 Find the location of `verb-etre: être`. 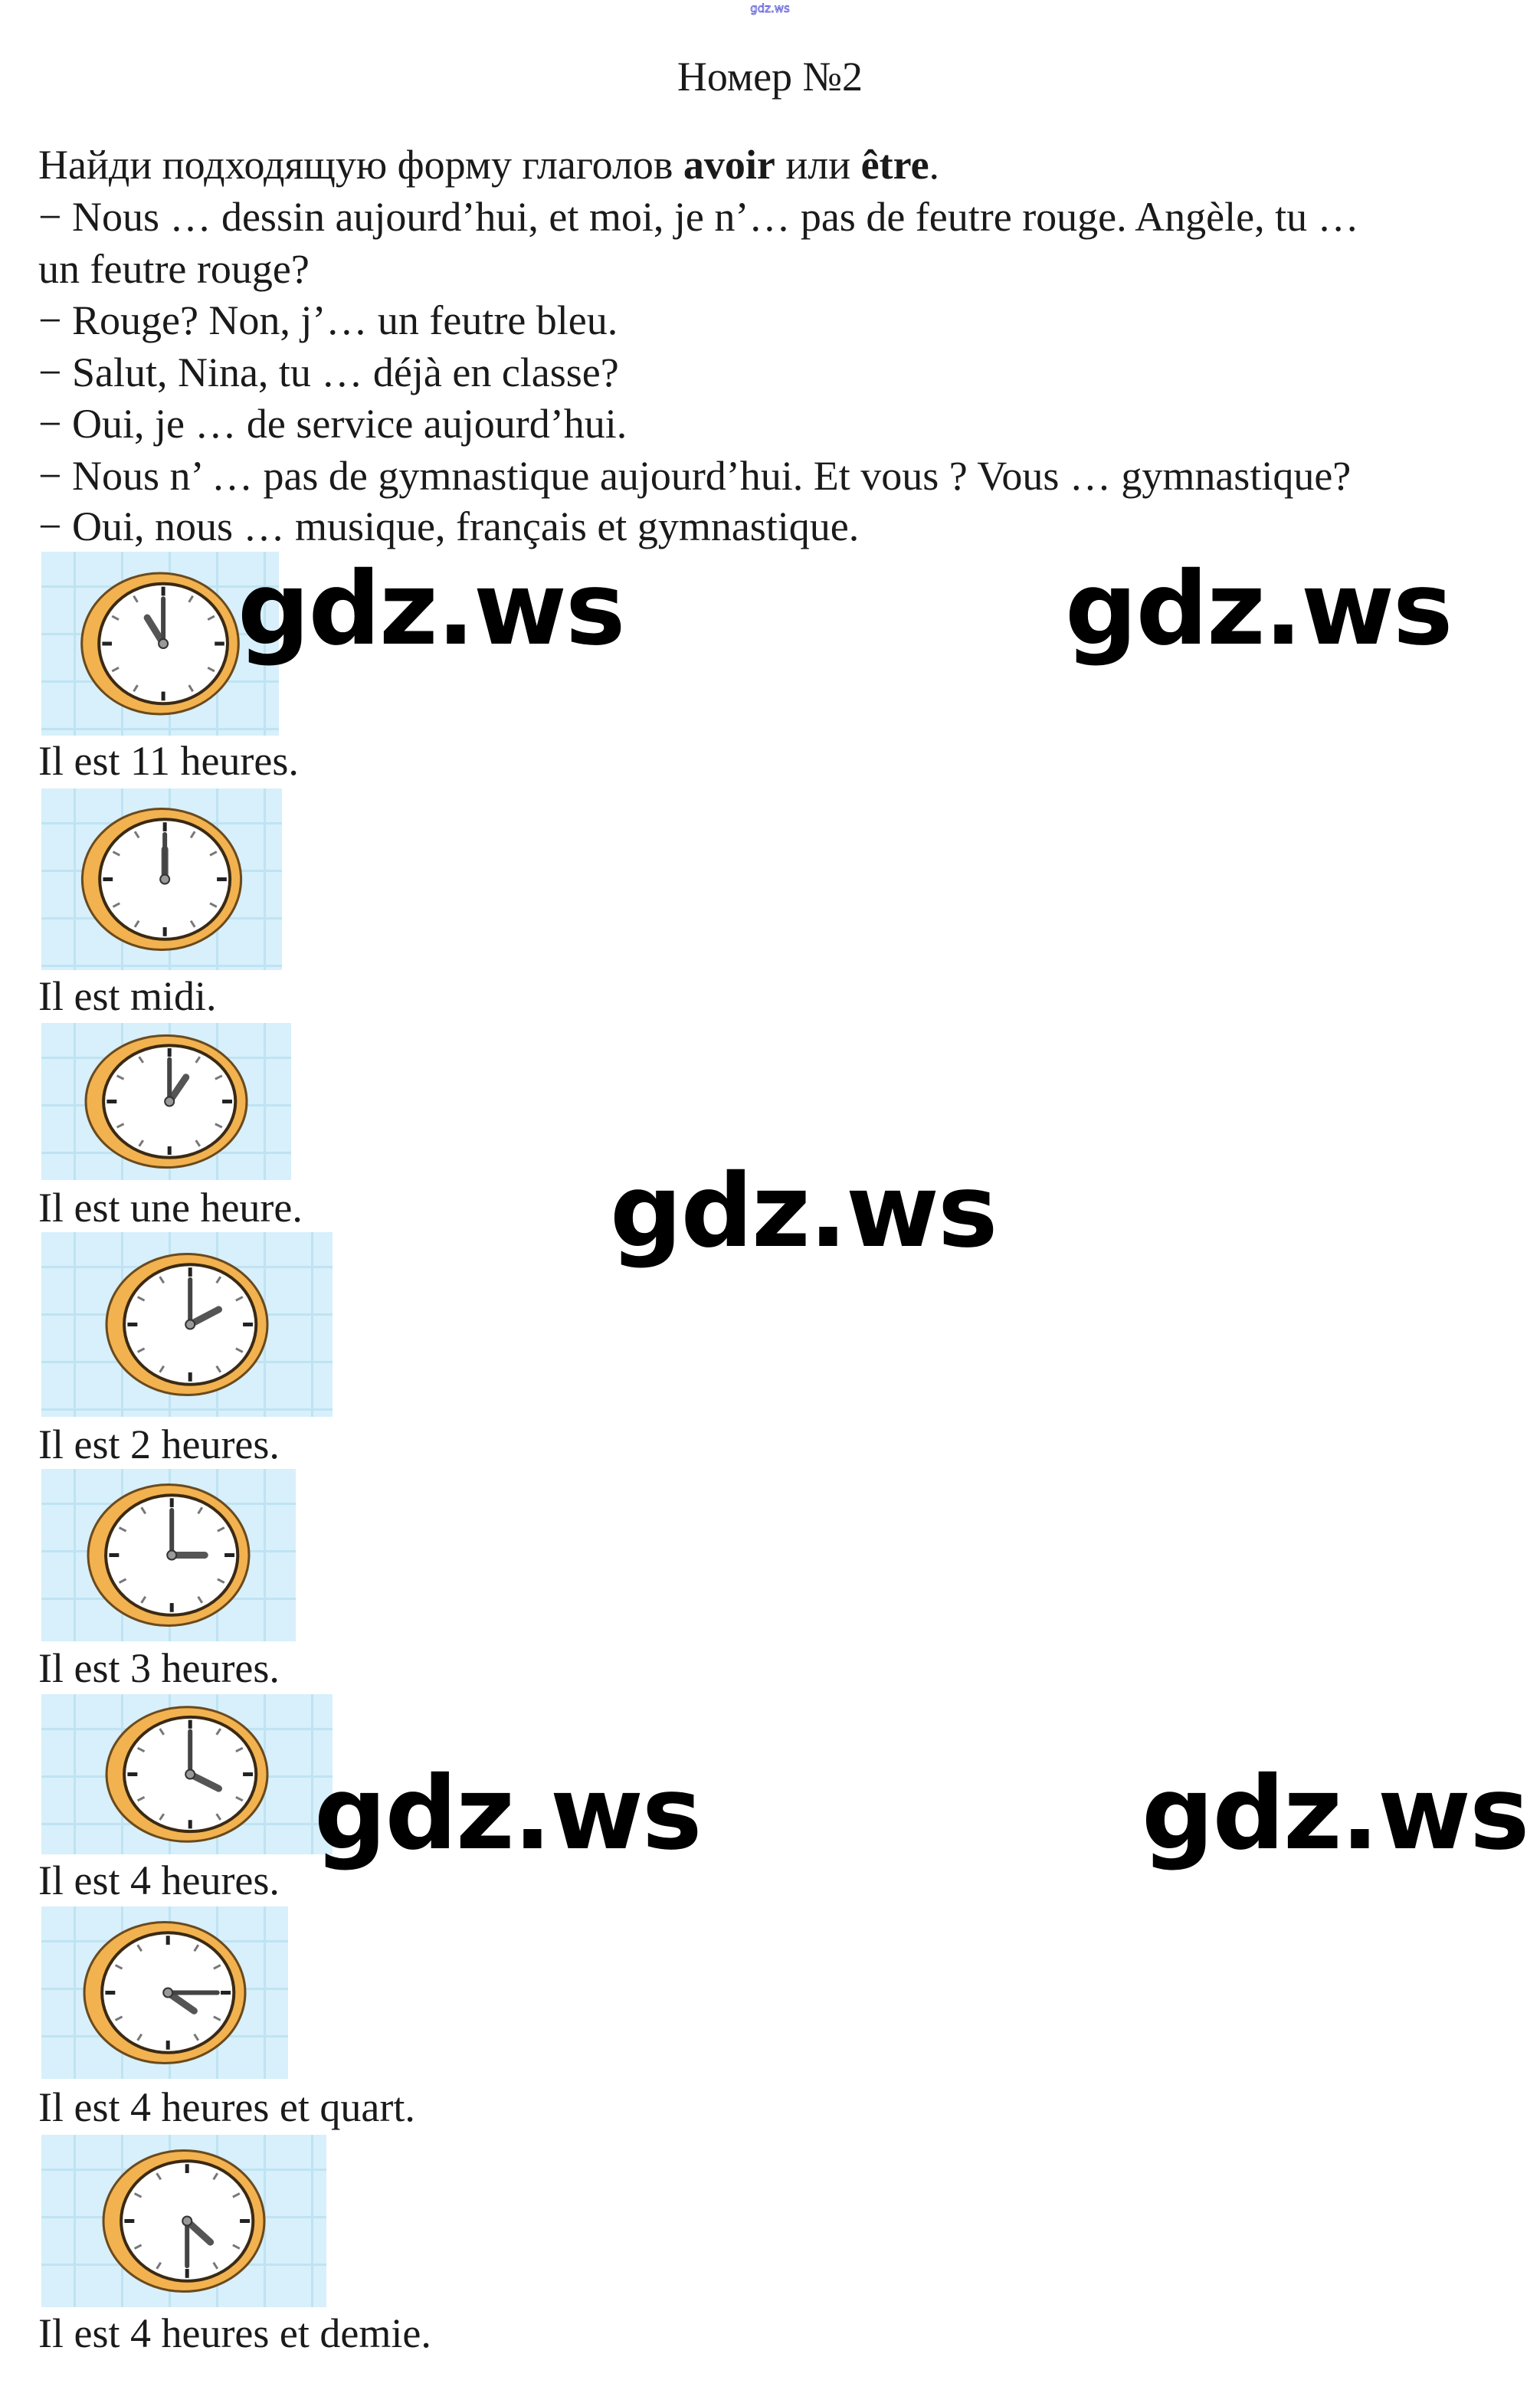

verb-etre: être is located at coordinates (894, 165).